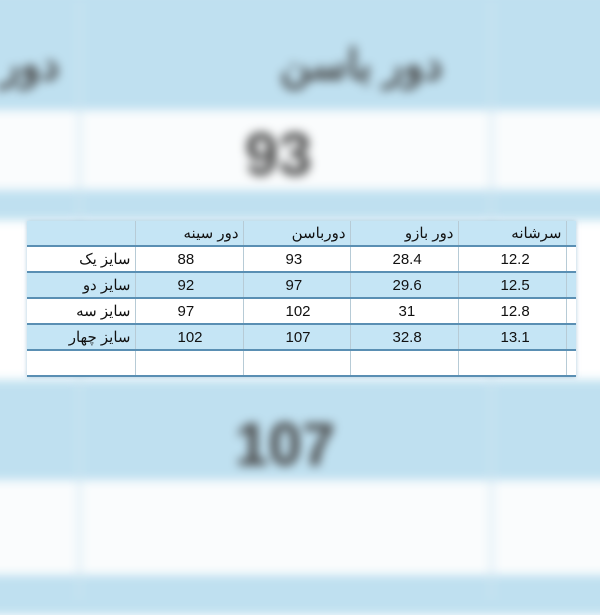 The image size is (600, 615). What do you see at coordinates (512, 234) in the screenshot?
I see `header-shoulder: سرشانه` at bounding box center [512, 234].